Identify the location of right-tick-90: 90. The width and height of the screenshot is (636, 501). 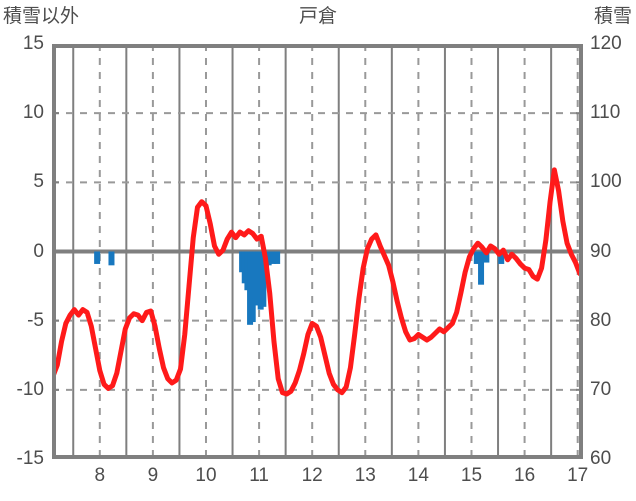
(601, 251).